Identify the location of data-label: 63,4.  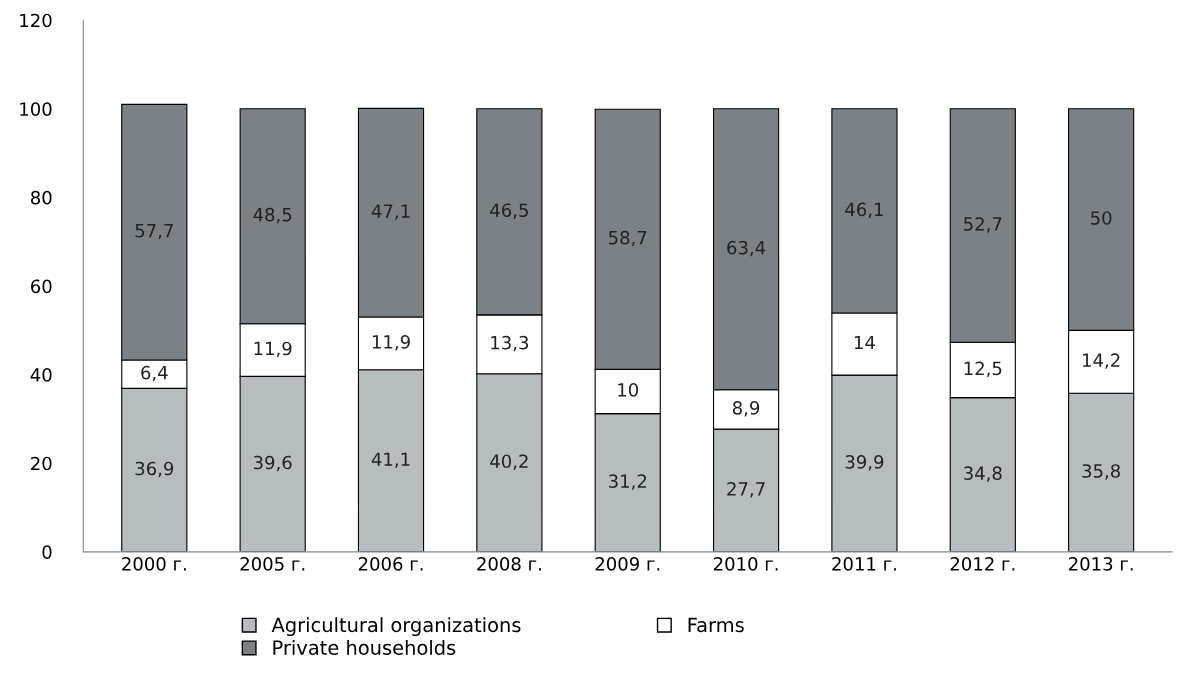
(746, 248).